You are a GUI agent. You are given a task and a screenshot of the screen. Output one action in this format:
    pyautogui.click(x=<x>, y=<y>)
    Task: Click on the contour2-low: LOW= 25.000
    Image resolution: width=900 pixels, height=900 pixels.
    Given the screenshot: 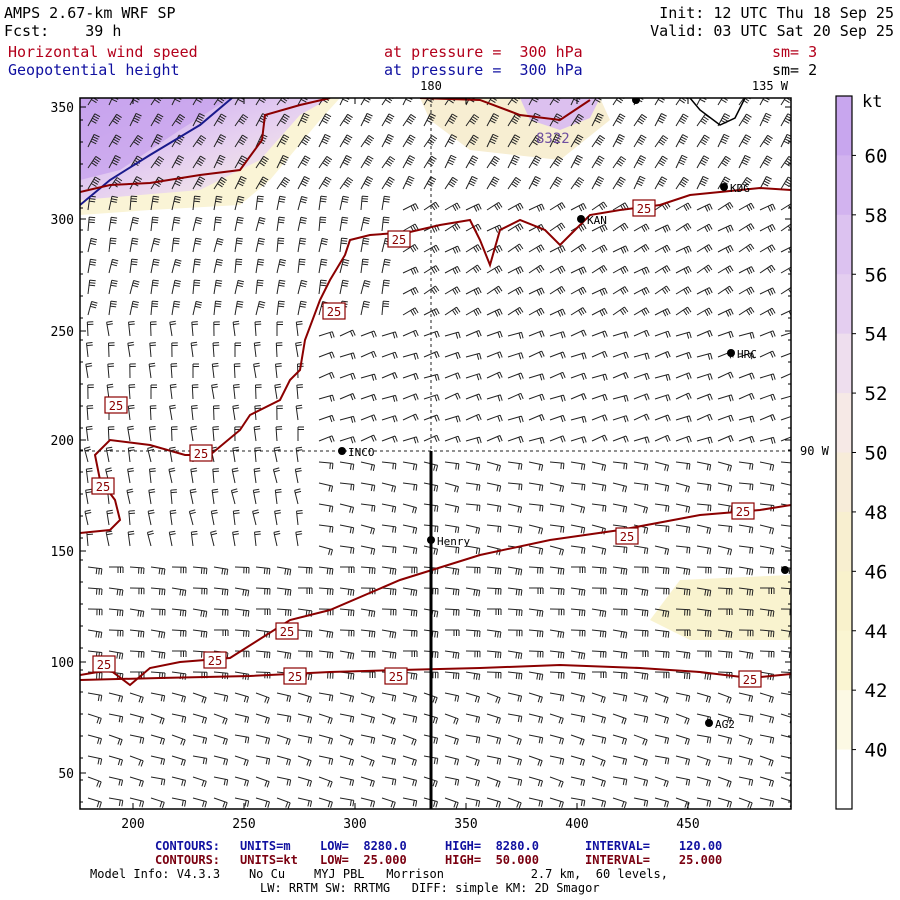 What is the action you would take?
    pyautogui.click(x=363, y=860)
    